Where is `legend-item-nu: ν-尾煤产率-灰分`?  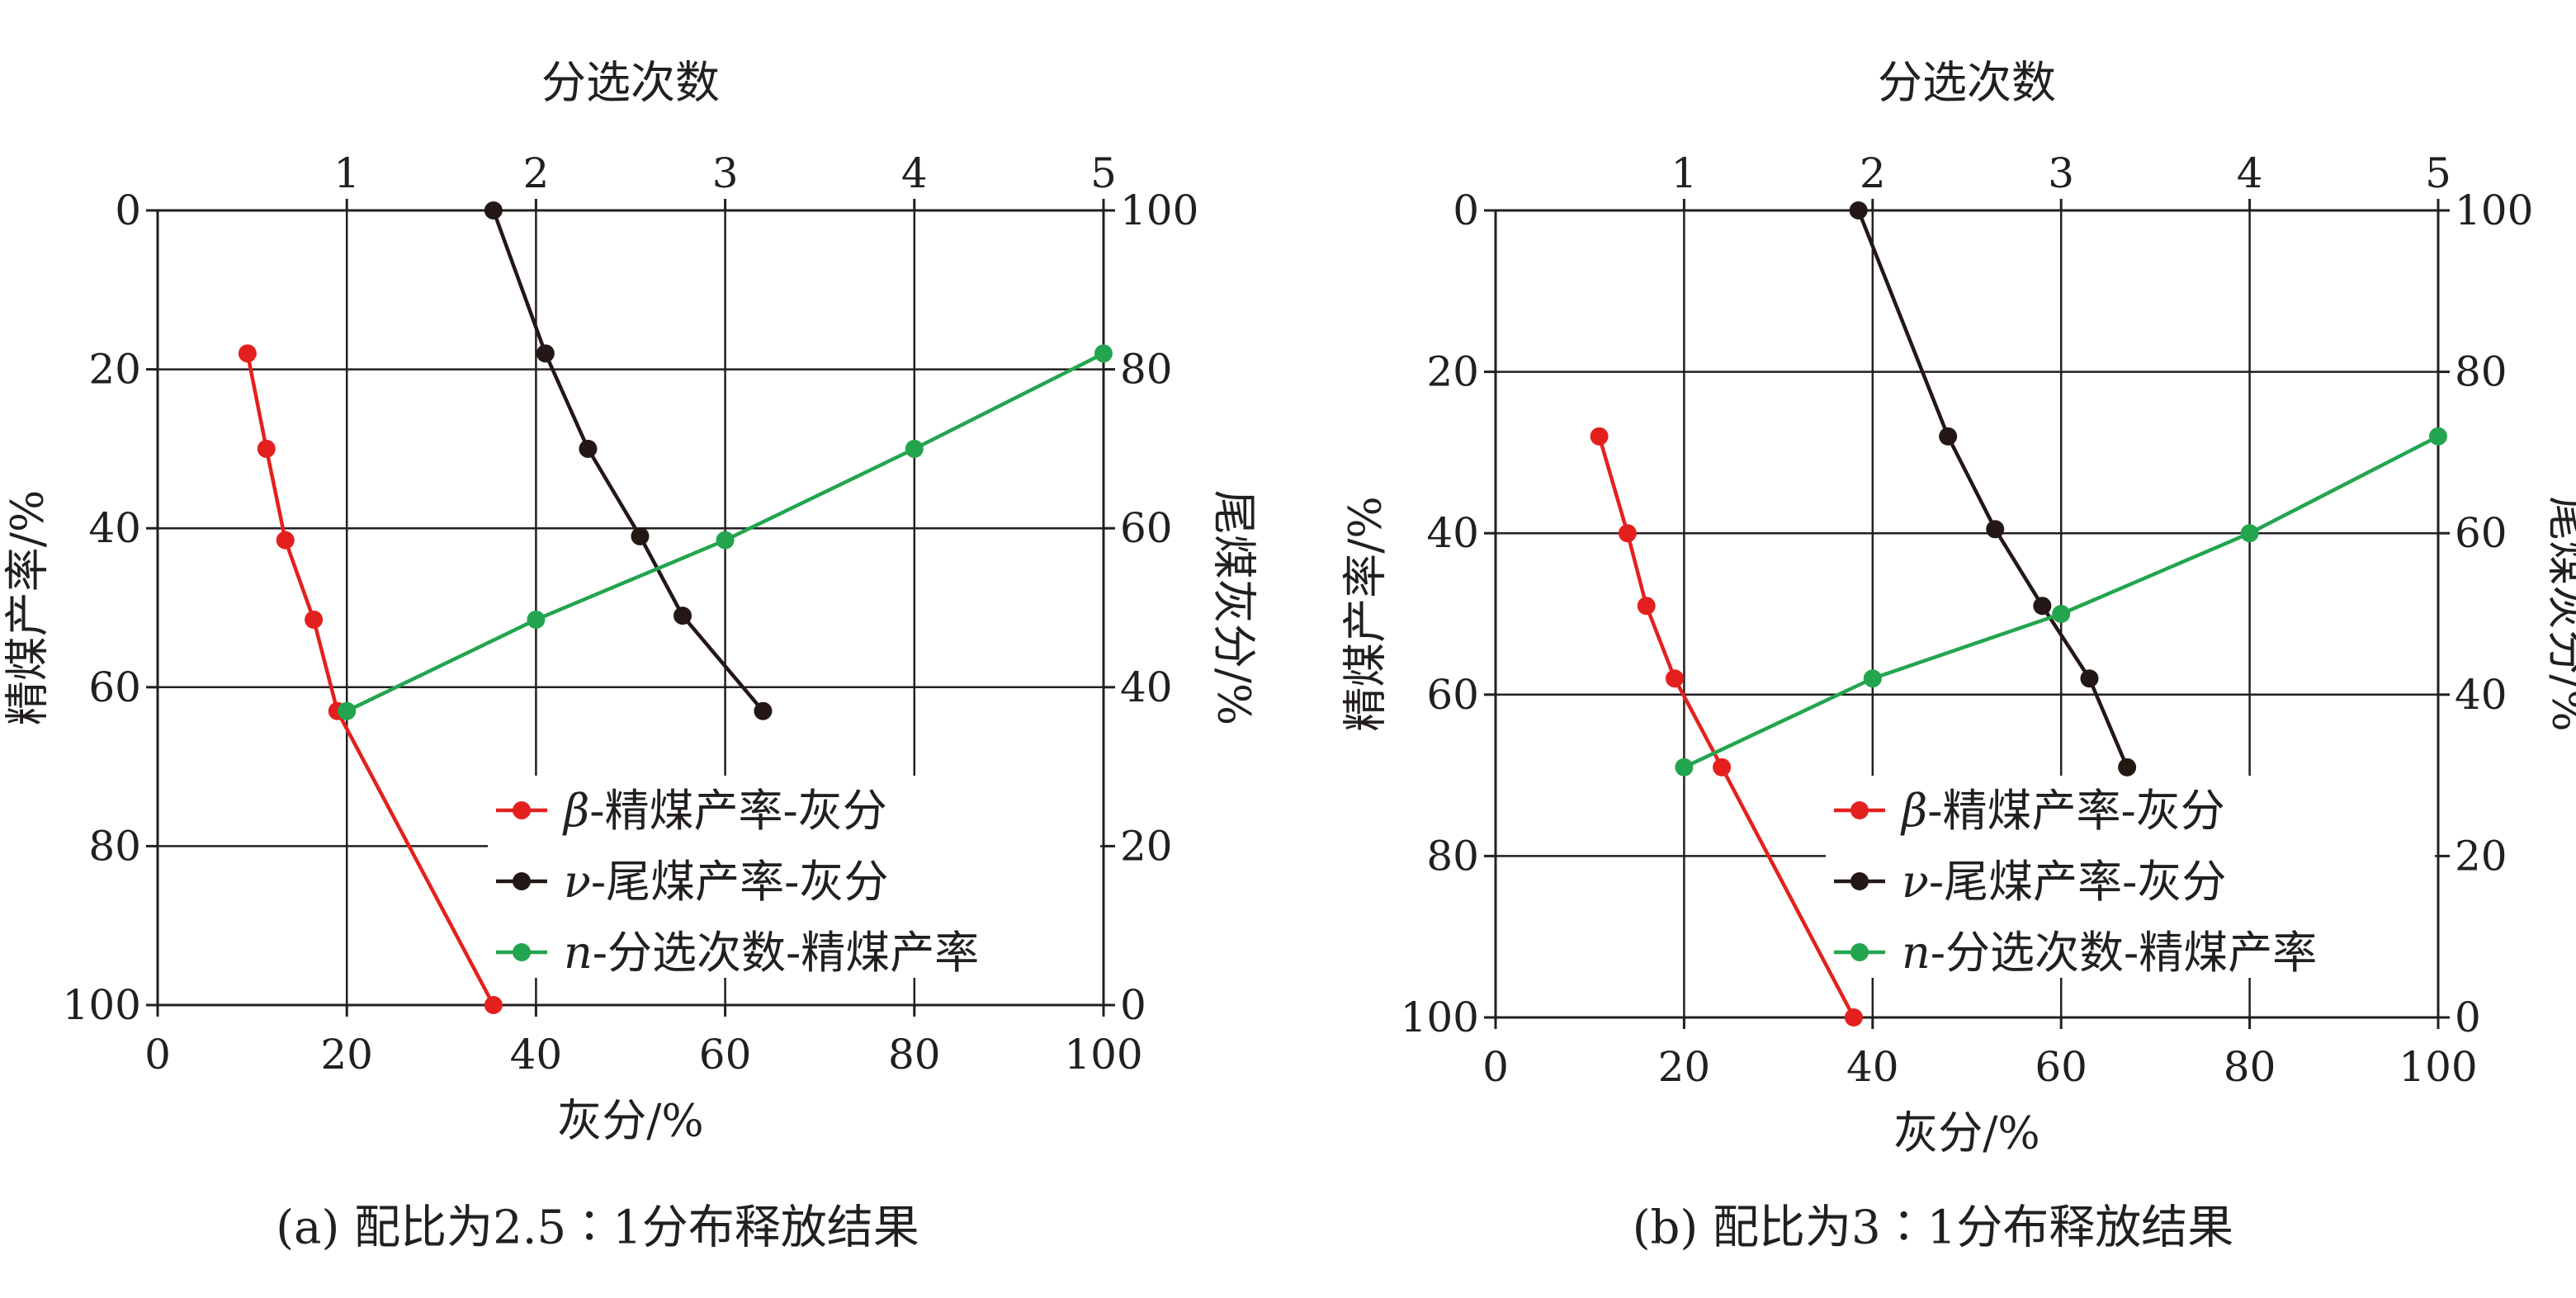
legend-item-nu: ν-尾煤产率-灰分 is located at coordinates (2030, 882).